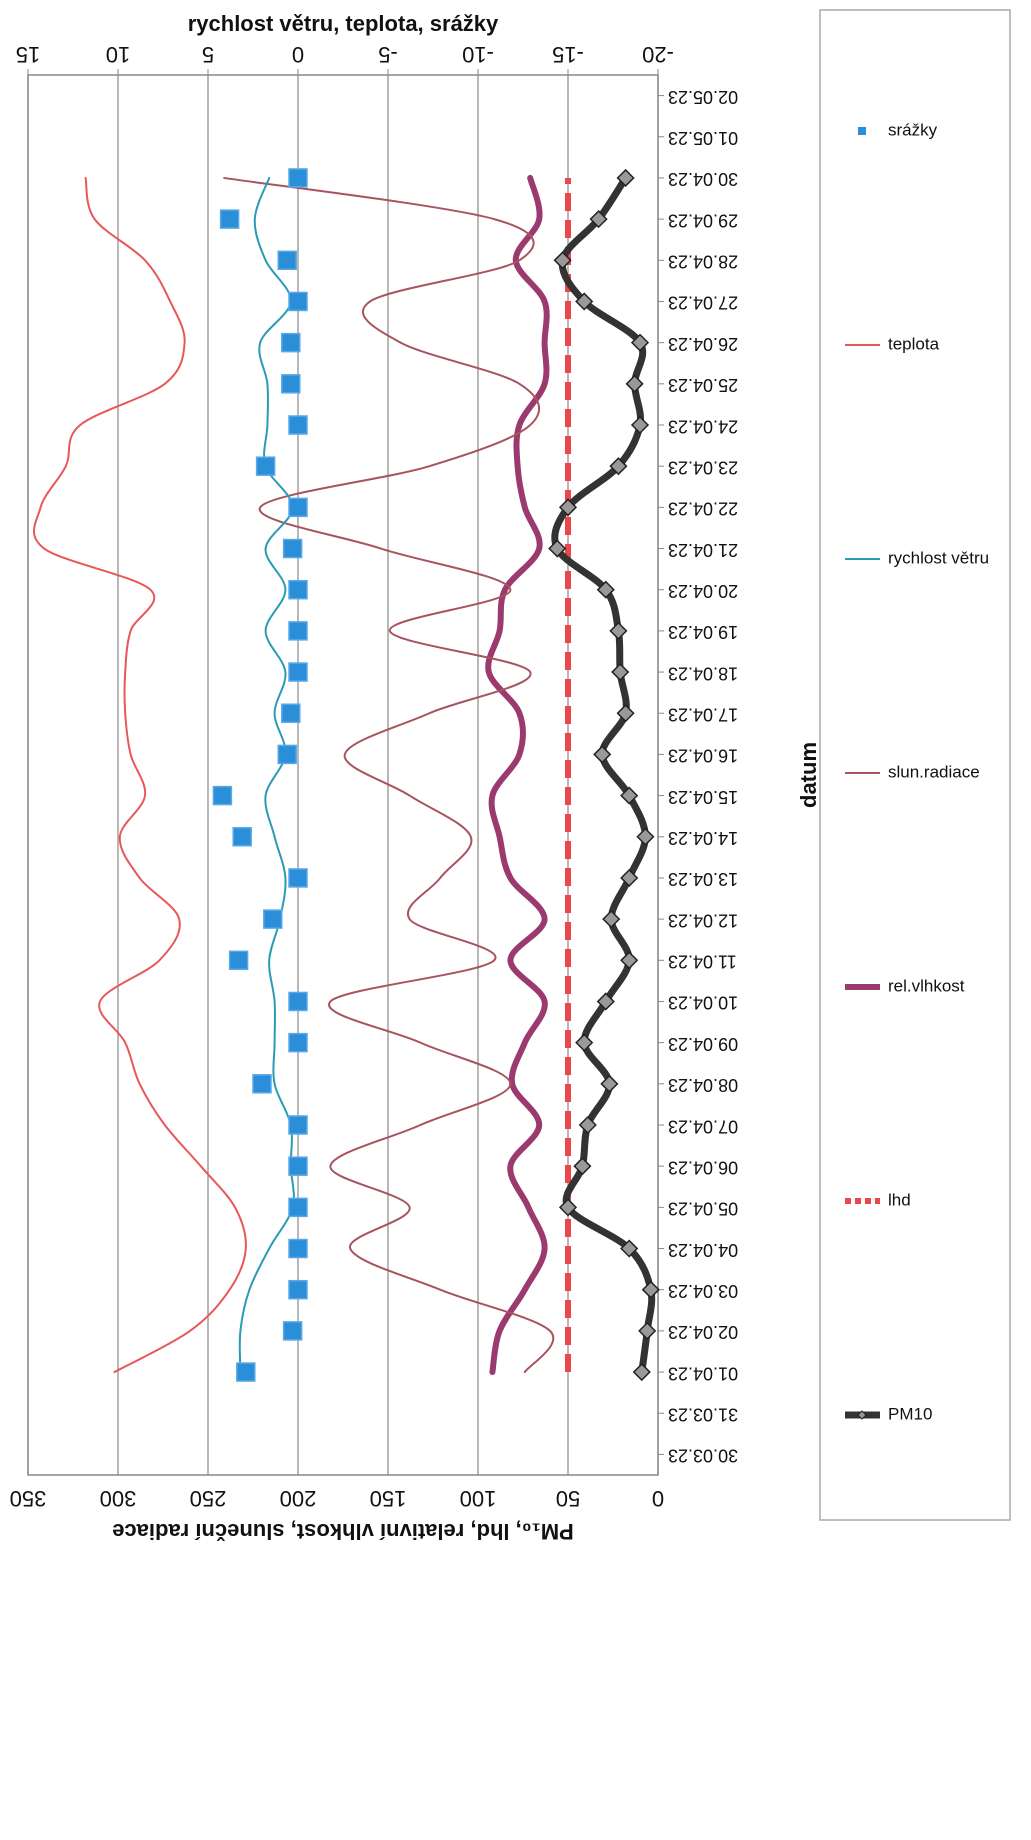 The height and width of the screenshot is (1840, 1031). Describe the element at coordinates (568, 54) in the screenshot. I see `y2-tick-label: -15` at that location.